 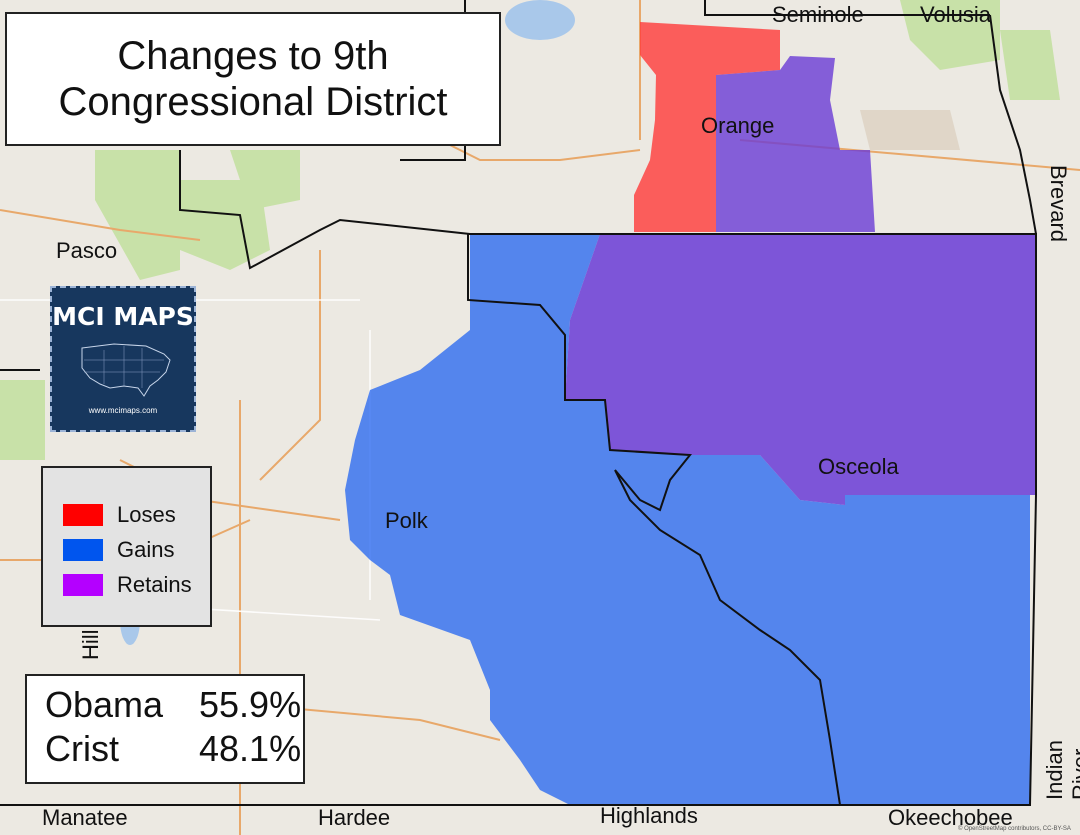 I want to click on county-label-orange: Orange, so click(x=738, y=125).